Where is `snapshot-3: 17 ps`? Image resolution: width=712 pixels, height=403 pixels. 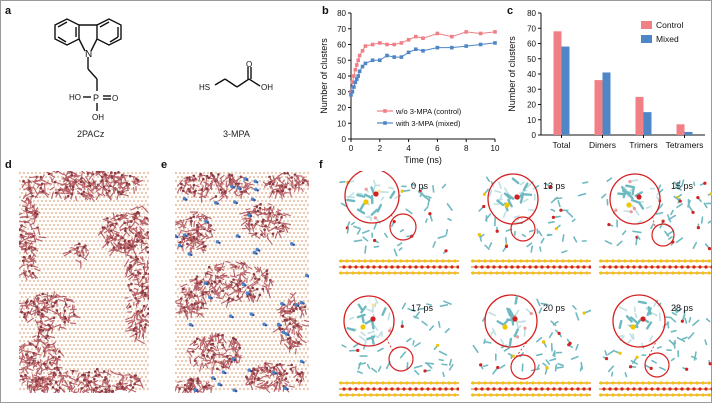 snapshot-3: 17 ps is located at coordinates (399, 348).